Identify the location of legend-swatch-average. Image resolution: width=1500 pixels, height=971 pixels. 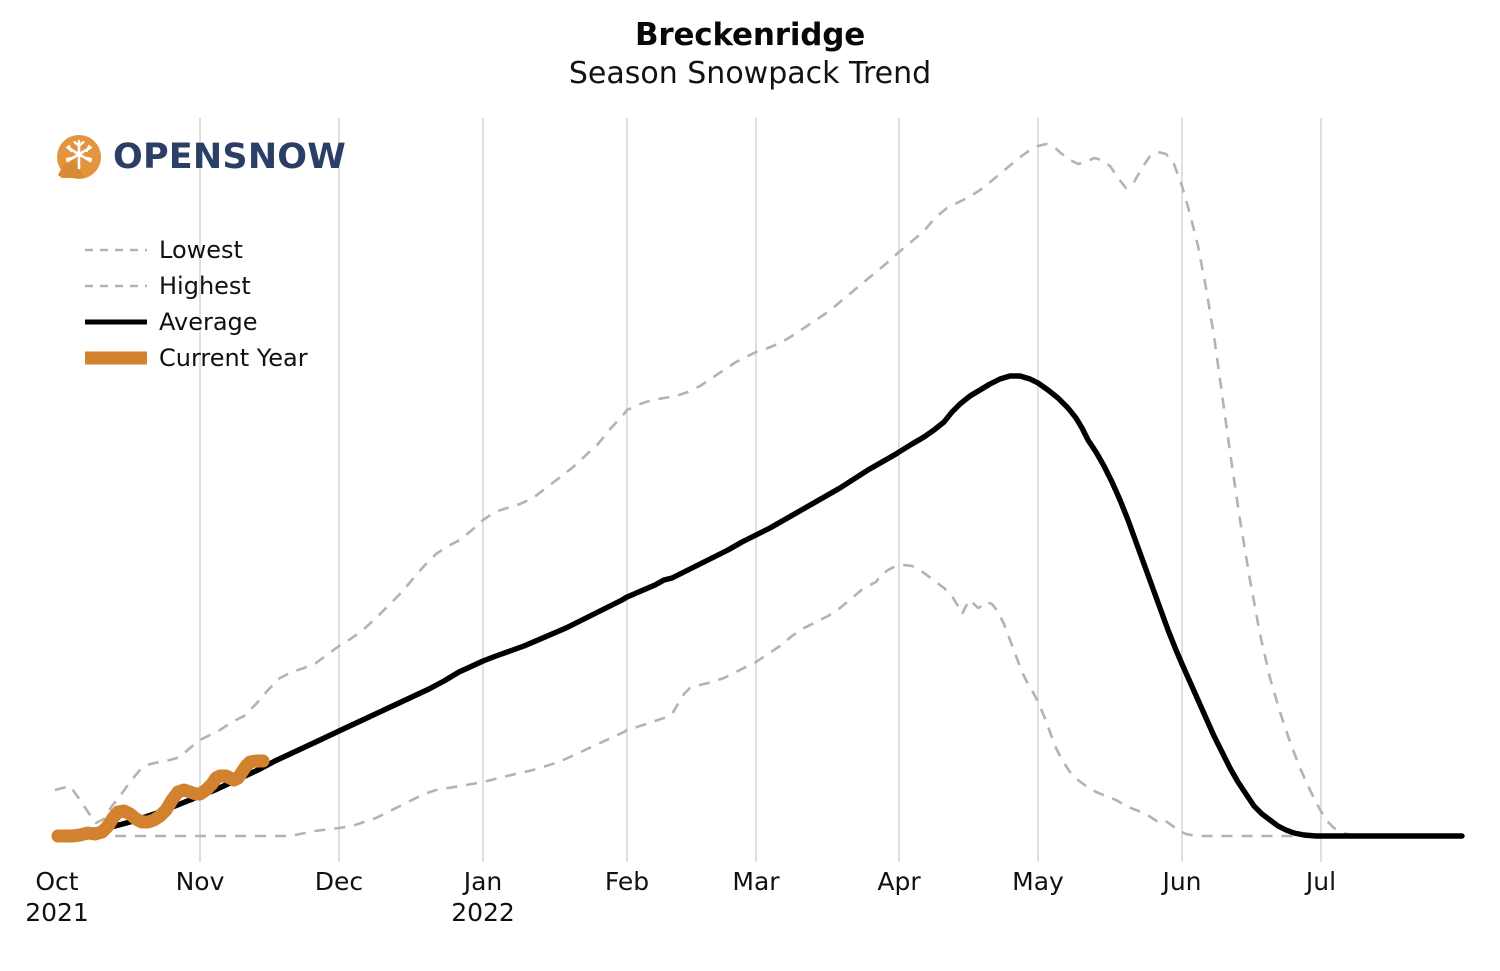
(116, 322).